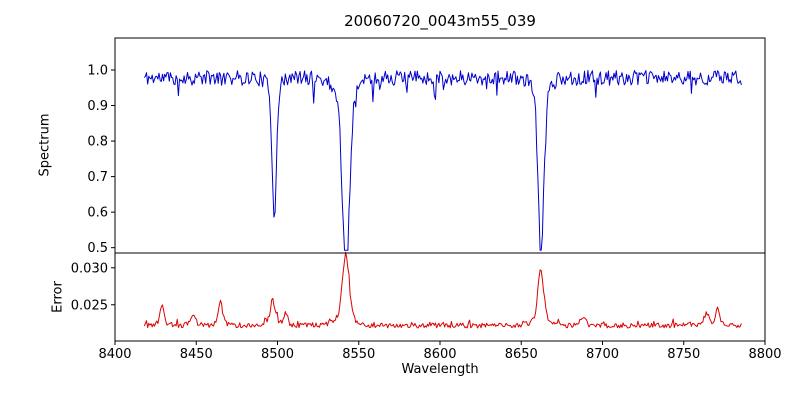 This screenshot has width=800, height=400. What do you see at coordinates (97, 248) in the screenshot?
I see `y-tick-label-spectrum: 0.5` at bounding box center [97, 248].